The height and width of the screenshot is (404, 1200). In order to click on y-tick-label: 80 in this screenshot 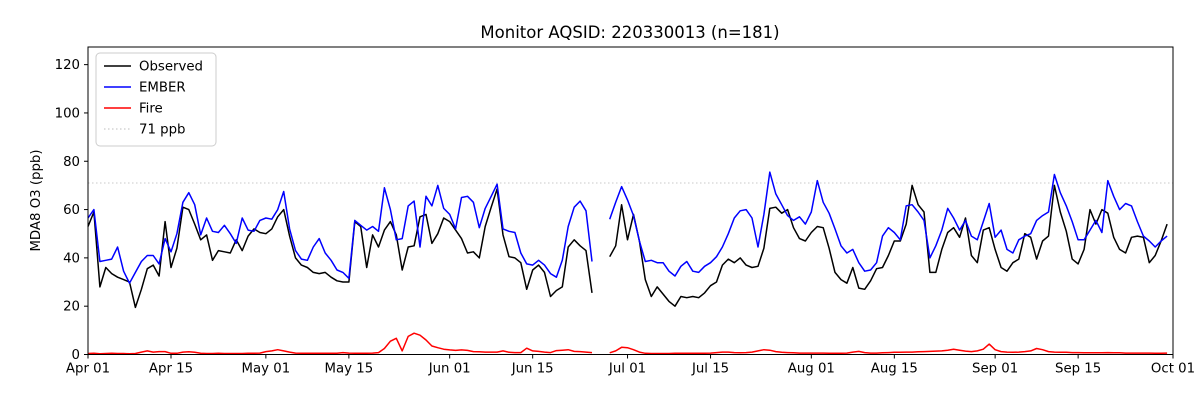, I will do `click(71, 162)`.